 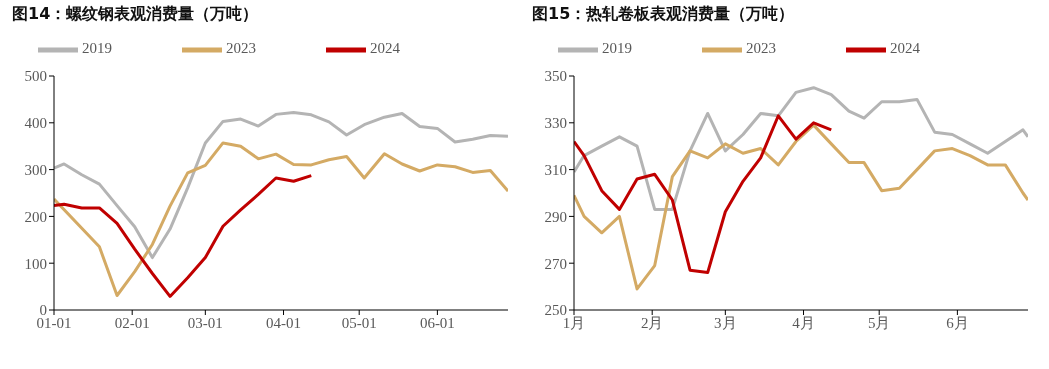 What do you see at coordinates (957, 322) in the screenshot?
I see `x-tick-label: 6月` at bounding box center [957, 322].